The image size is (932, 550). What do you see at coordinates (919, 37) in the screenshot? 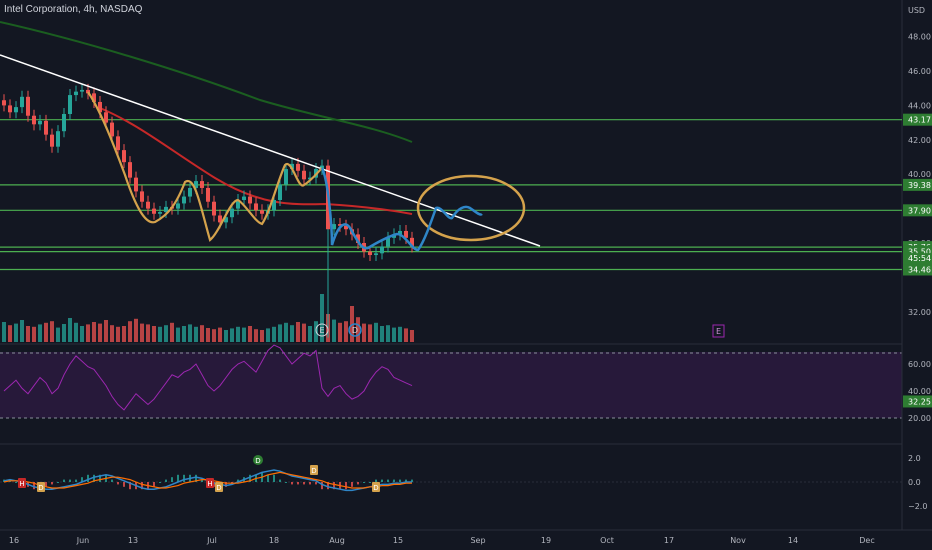
I see `price-tick: 48.00` at bounding box center [919, 37].